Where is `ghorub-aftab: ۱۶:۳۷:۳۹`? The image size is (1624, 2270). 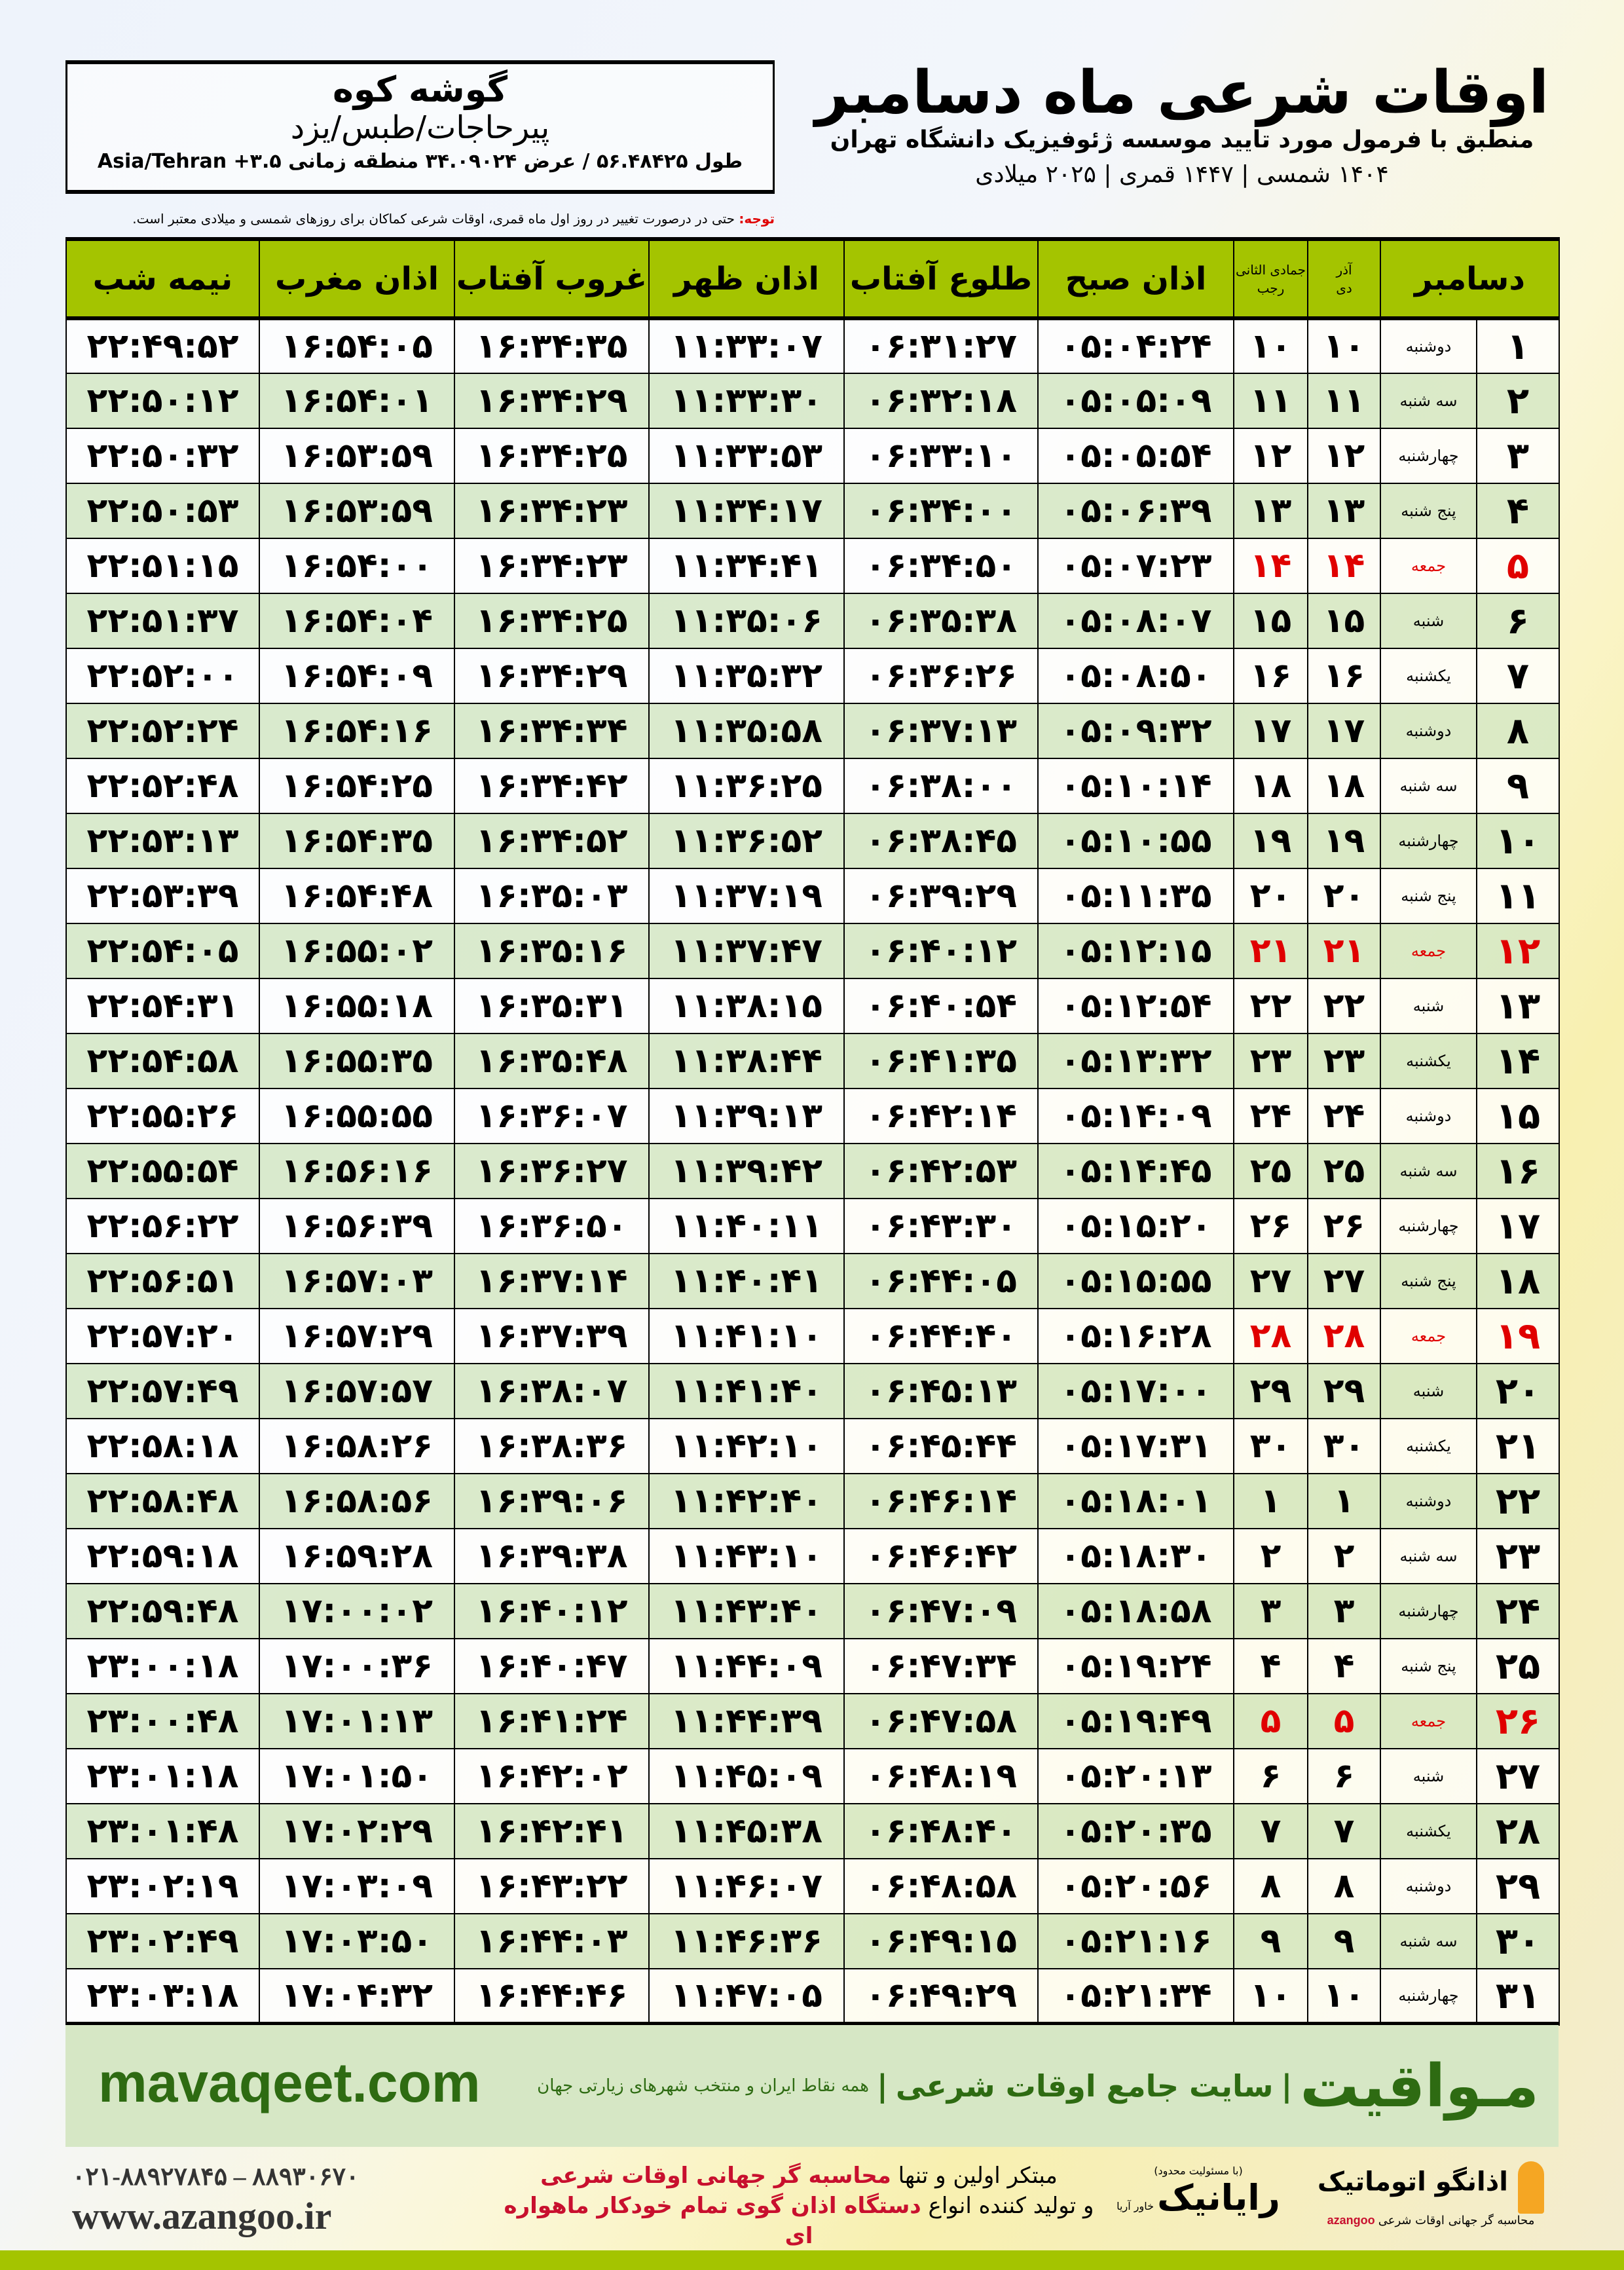
ghorub-aftab: ۱۶:۳۷:۳۹ is located at coordinates (552, 1336).